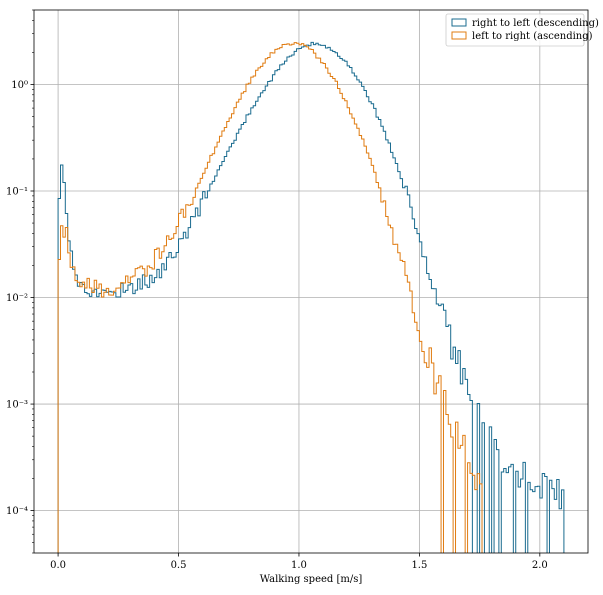  I want to click on x-axis-label: Walking speed [m/s], so click(311, 579).